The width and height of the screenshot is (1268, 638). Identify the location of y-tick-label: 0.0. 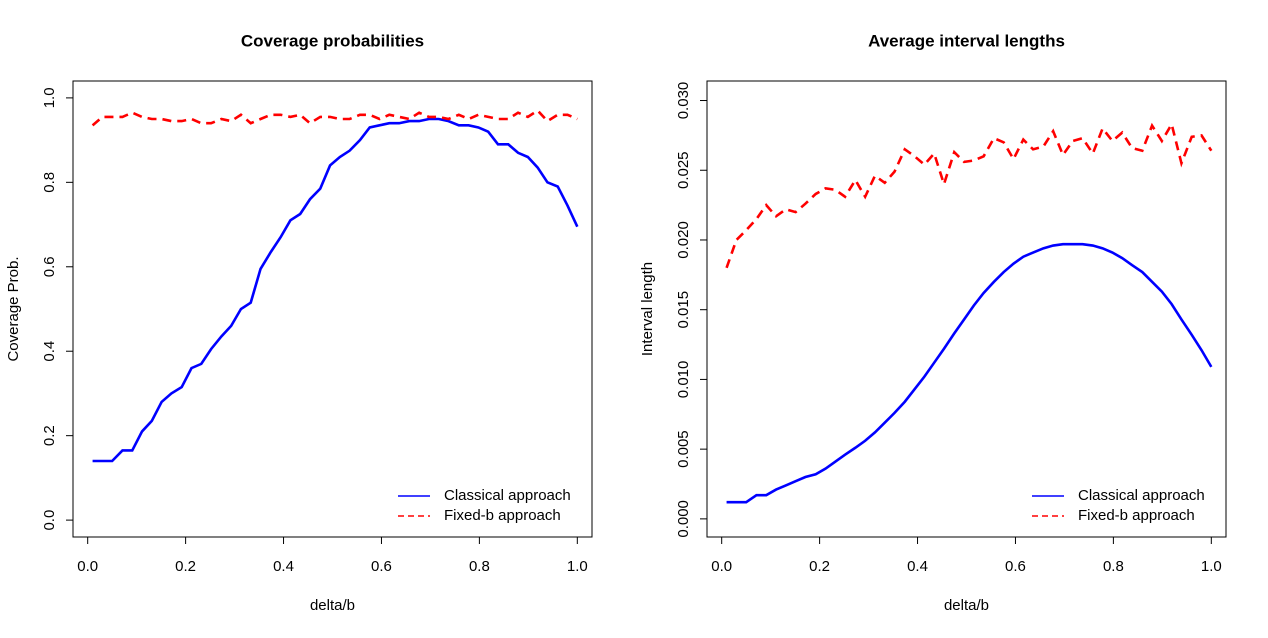
(49, 520).